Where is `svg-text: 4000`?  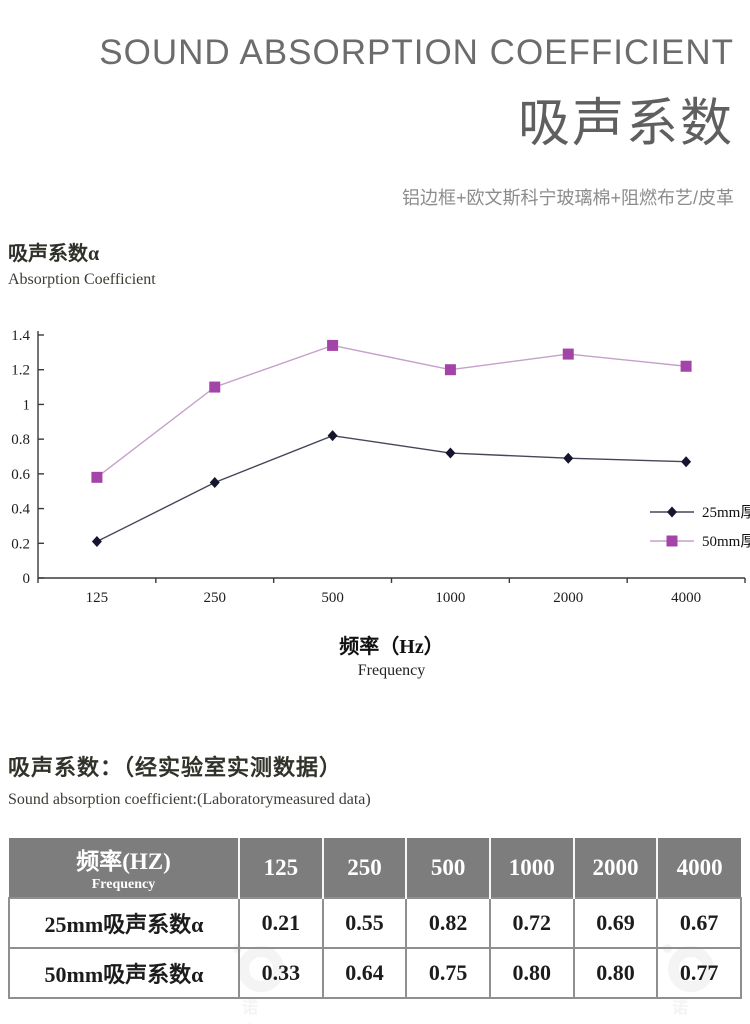 svg-text: 4000 is located at coordinates (686, 598).